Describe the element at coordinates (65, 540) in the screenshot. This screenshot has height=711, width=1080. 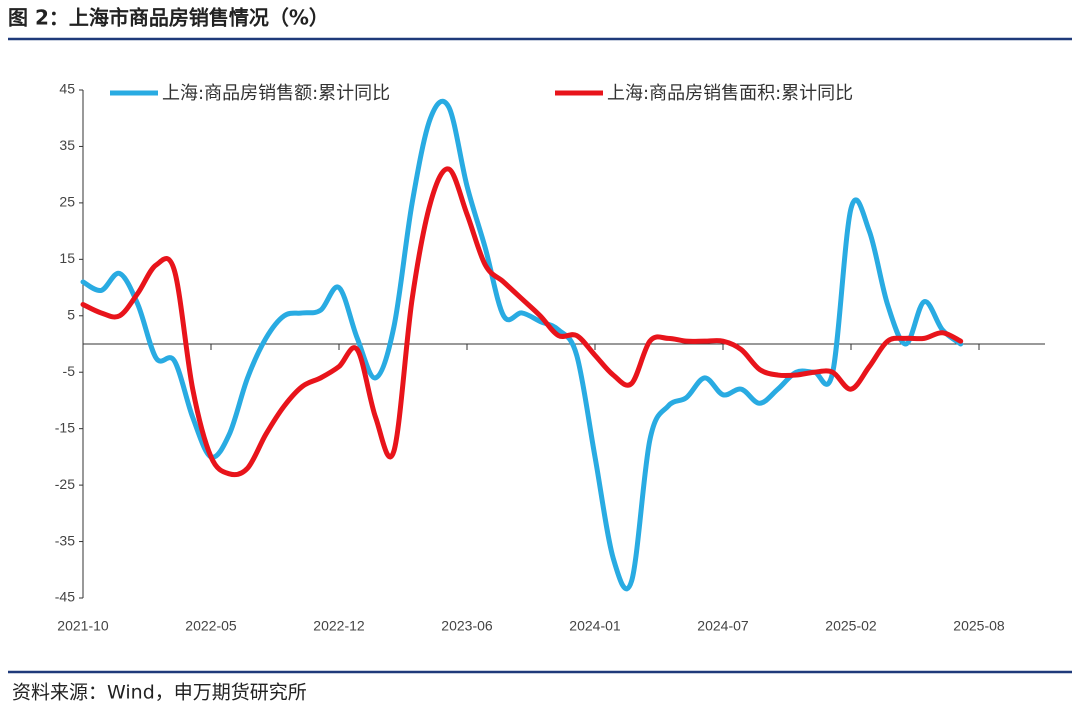
I see `y-tick-label: -35` at that location.